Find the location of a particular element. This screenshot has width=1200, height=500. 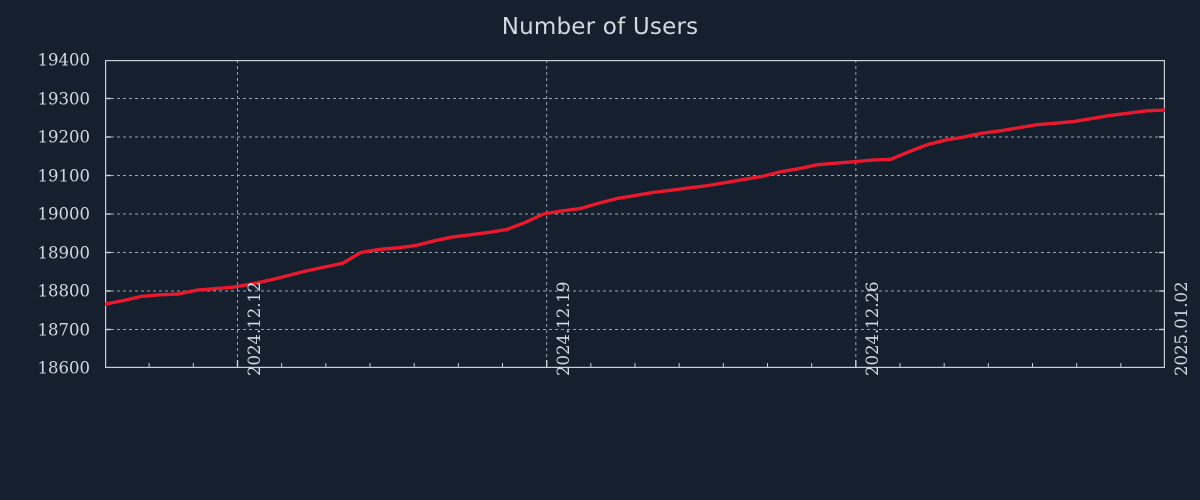

y-axis-tick-label: 19200 is located at coordinates (64, 137).